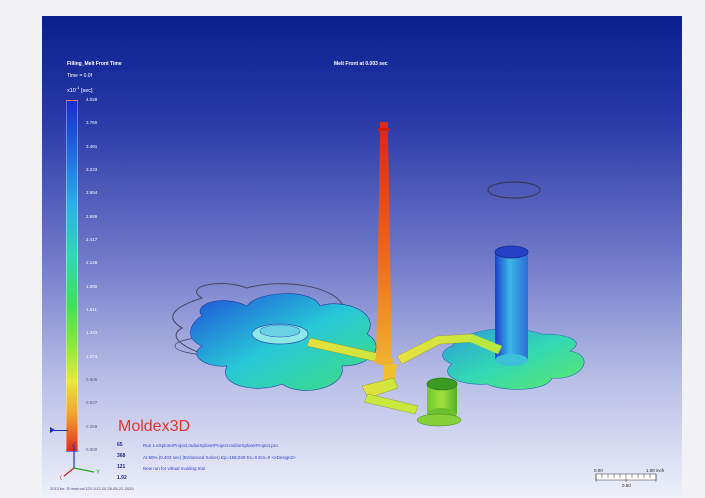 The image size is (705, 498). I want to click on info-line-description: New run for virtual molding trial, so click(174, 468).